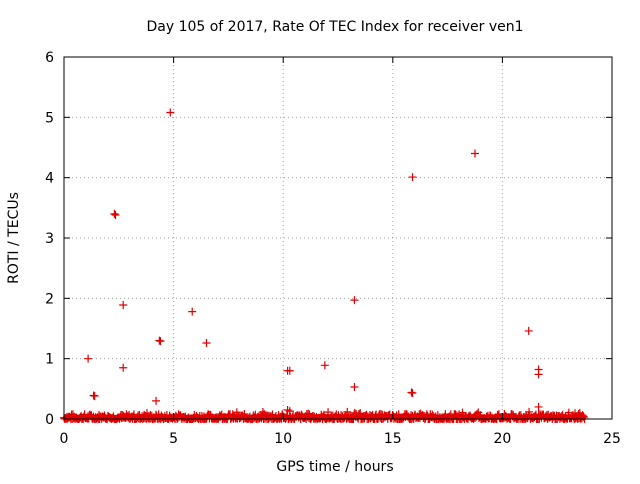 This screenshot has height=484, width=640. What do you see at coordinates (49, 179) in the screenshot?
I see `y-tick-label: 4` at bounding box center [49, 179].